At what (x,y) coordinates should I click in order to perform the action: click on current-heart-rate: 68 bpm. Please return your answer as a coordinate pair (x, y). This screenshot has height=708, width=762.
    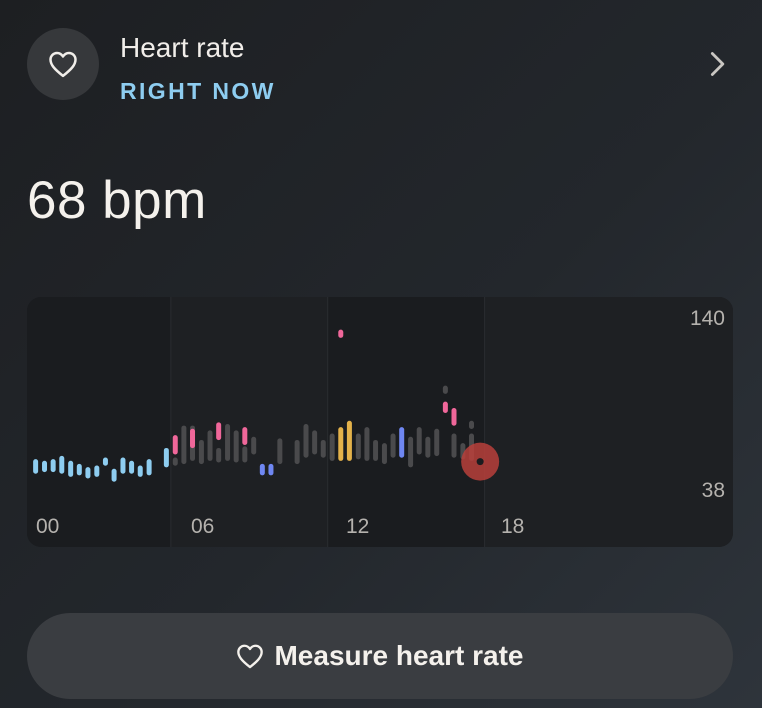
    Looking at the image, I should click on (117, 200).